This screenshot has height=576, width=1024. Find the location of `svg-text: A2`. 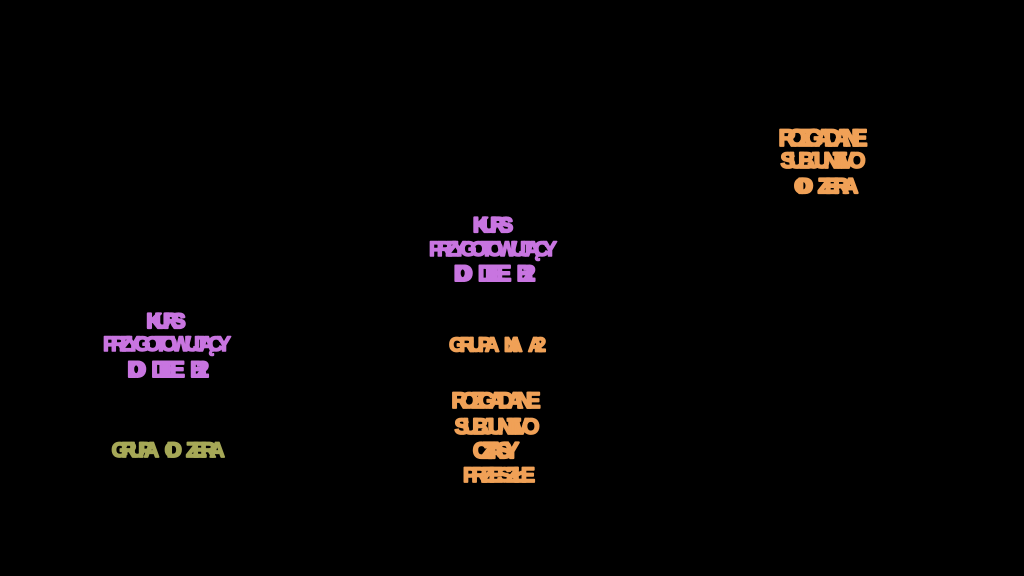

svg-text: A2 is located at coordinates (537, 346).